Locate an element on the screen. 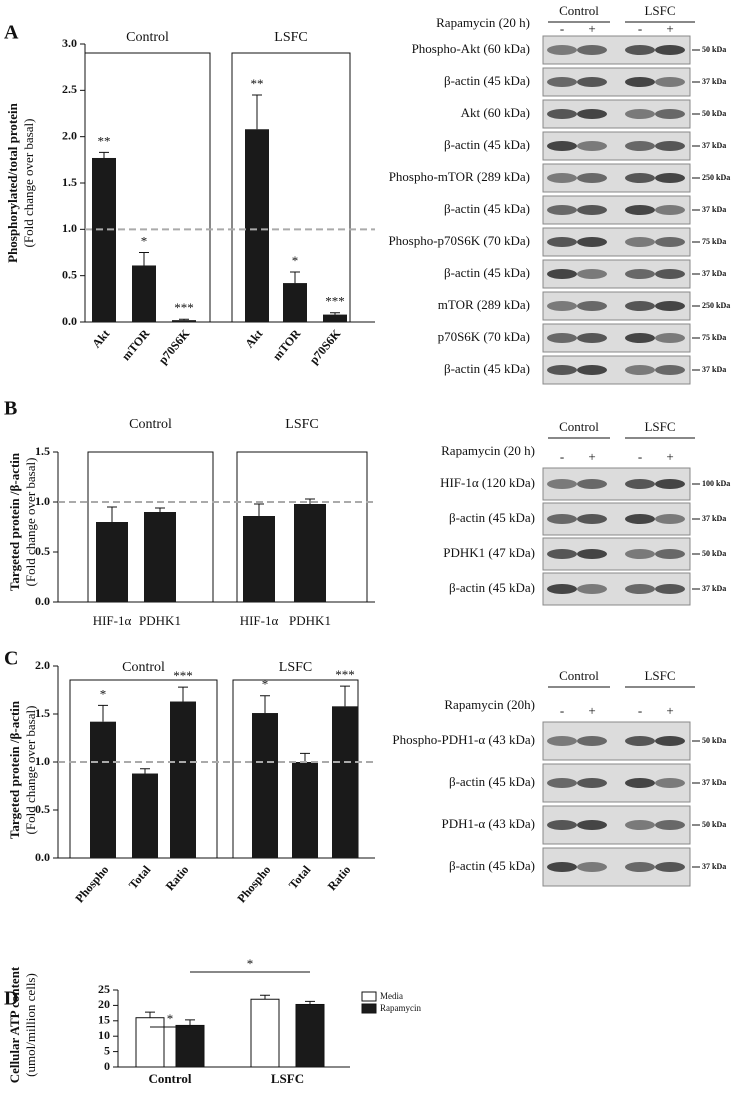  y-tick-label: 1.5 is located at coordinates (42, 451).